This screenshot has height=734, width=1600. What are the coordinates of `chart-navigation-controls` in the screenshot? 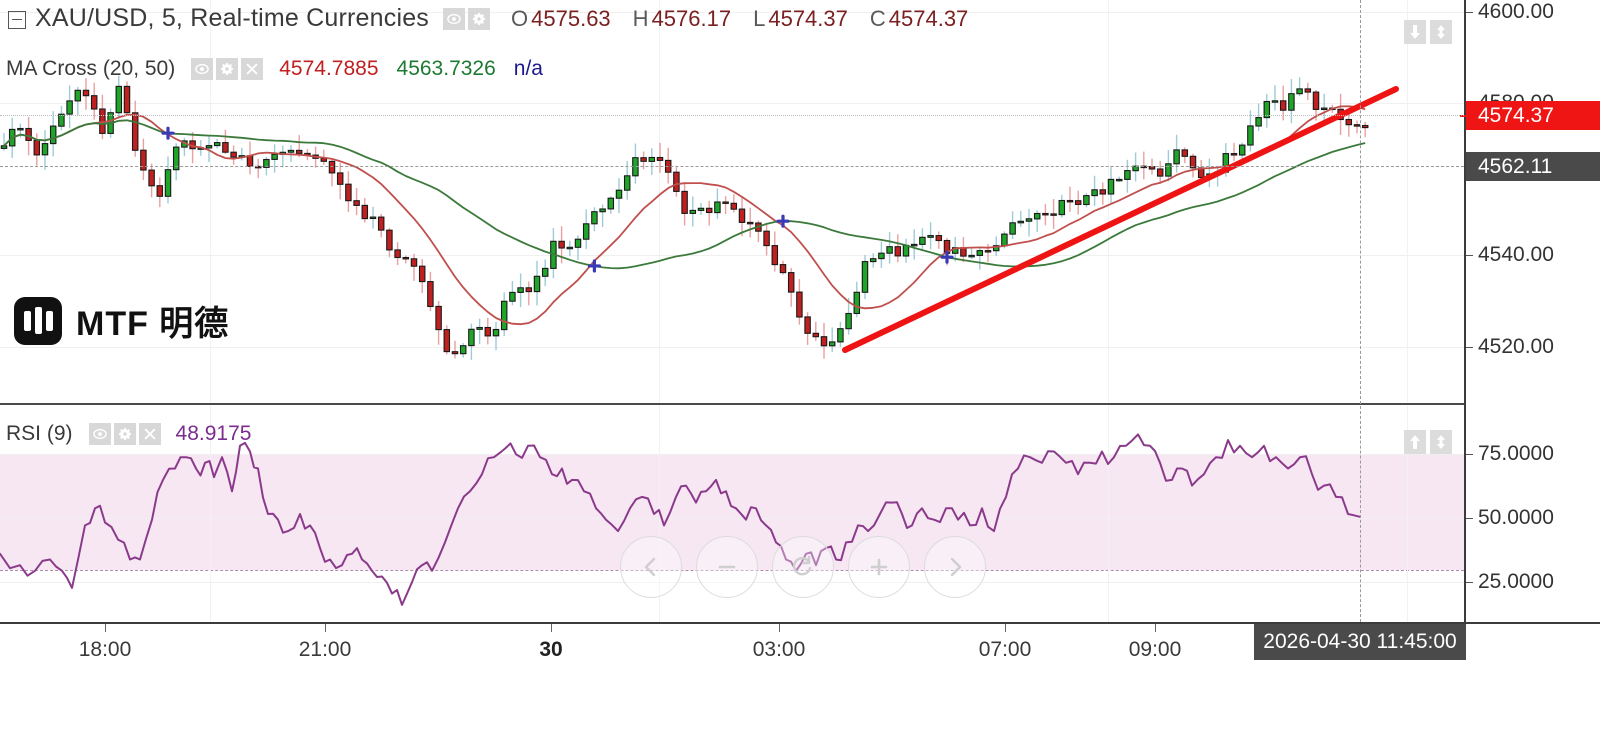 It's located at (803, 567).